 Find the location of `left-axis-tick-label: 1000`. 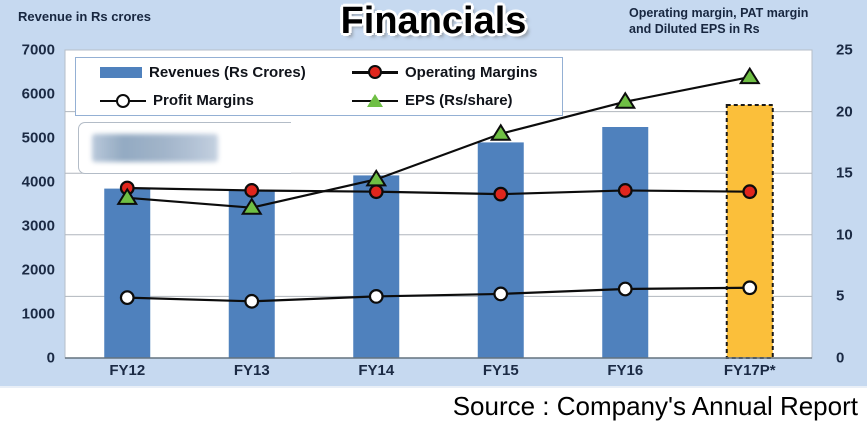

left-axis-tick-label: 1000 is located at coordinates (38, 314).